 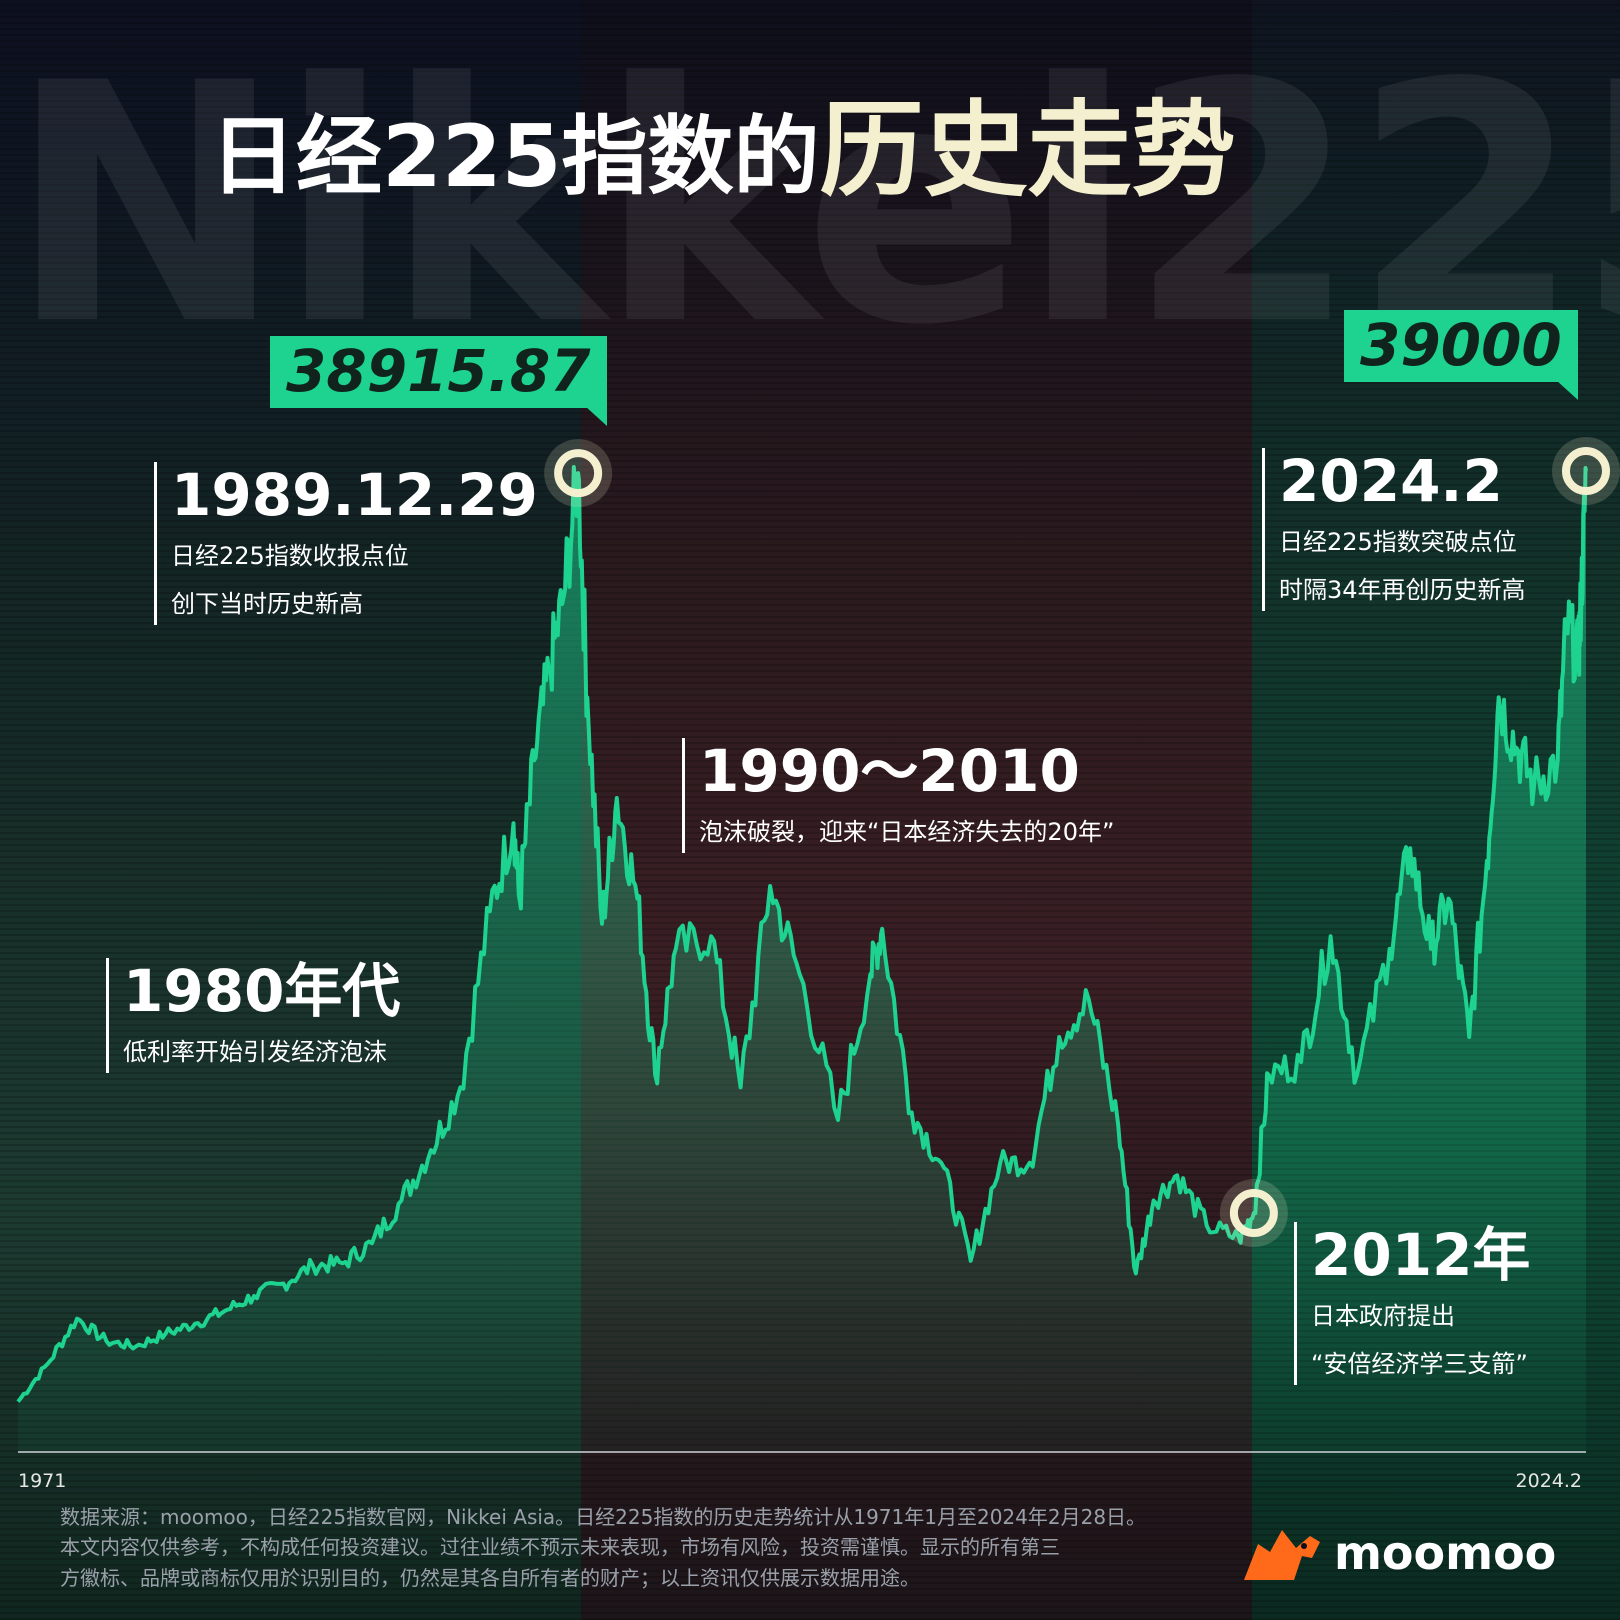 I want to click on annotation-title: 1990～2010, so click(x=889, y=771).